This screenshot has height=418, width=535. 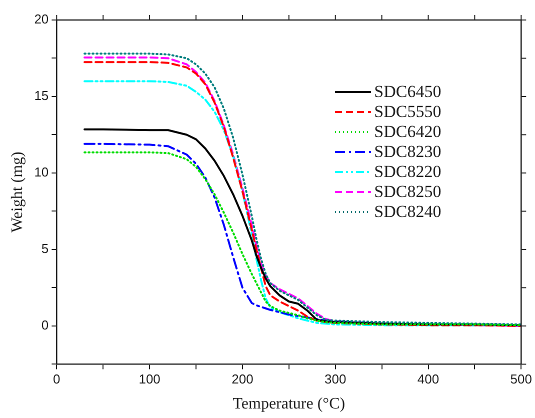 I want to click on legend-label: SDC6420, so click(x=408, y=132).